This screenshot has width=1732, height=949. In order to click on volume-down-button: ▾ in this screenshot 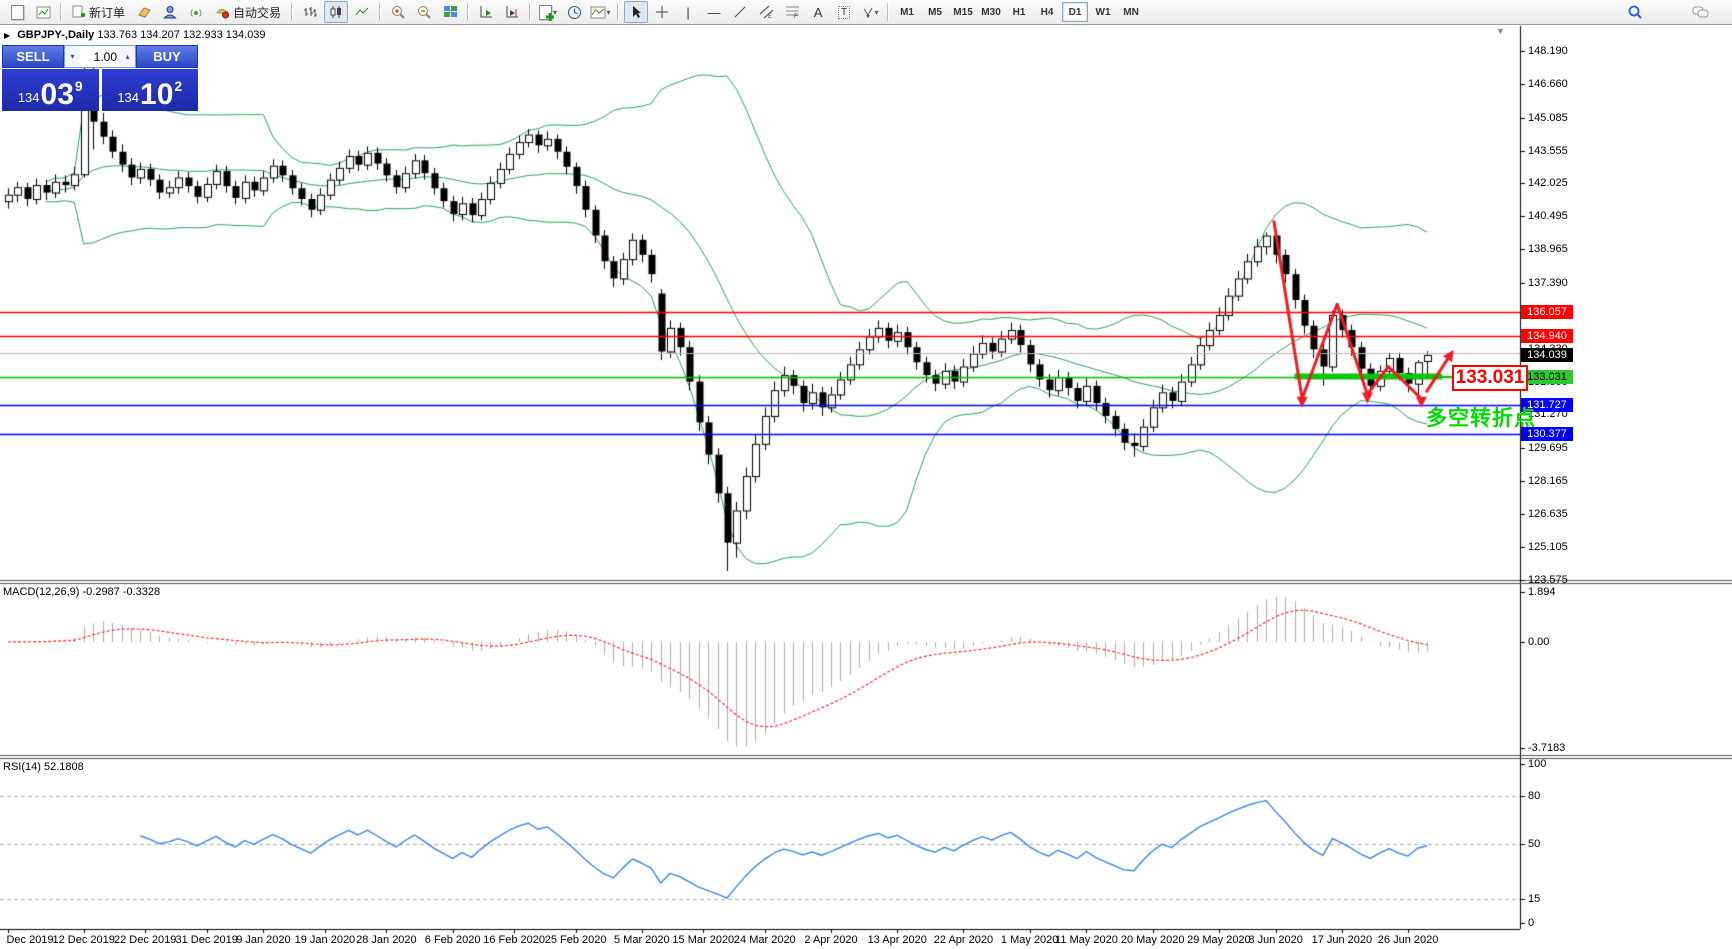, I will do `click(72, 56)`.